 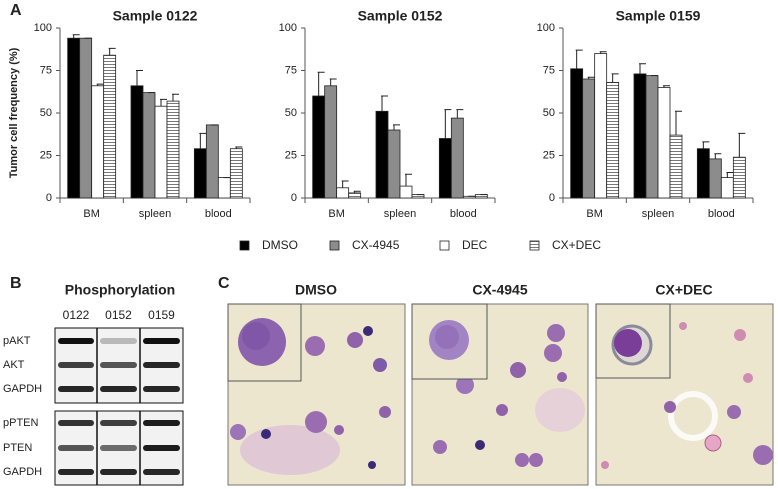 I want to click on chart-title: Sample 0122, so click(x=155, y=16).